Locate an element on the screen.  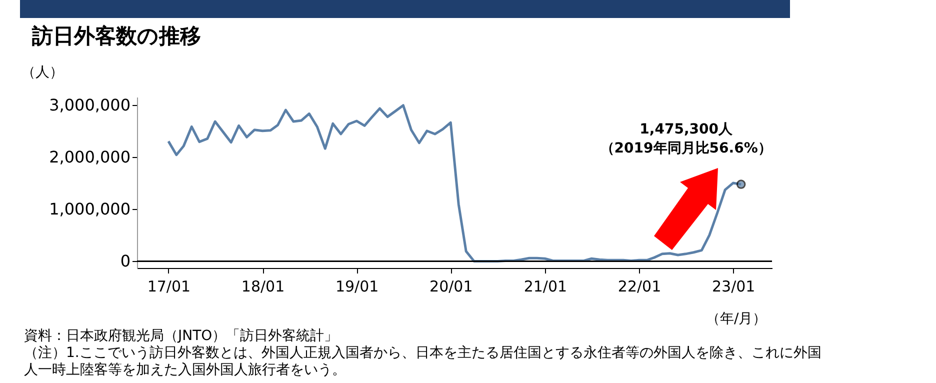
x-axis-title: （年/月） is located at coordinates (736, 319).